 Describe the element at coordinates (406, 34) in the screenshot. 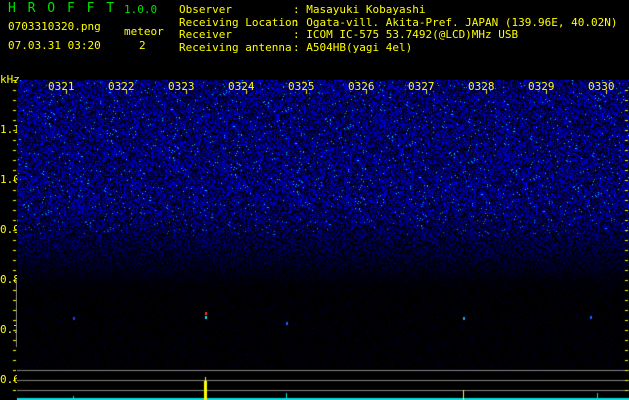

I see `info-value: : ICOM IC-575 53.7492(@LCD)MHz USB` at that location.